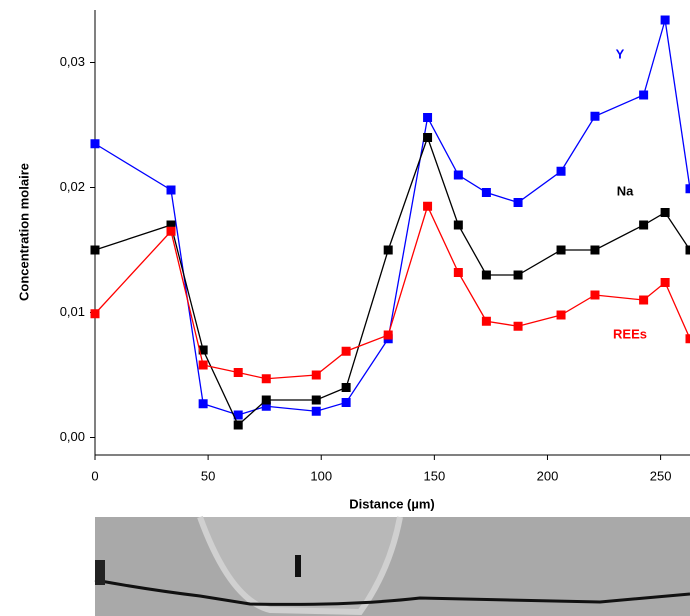 The image size is (690, 616). Describe the element at coordinates (392, 592) in the screenshot. I see `image-crack` at that location.